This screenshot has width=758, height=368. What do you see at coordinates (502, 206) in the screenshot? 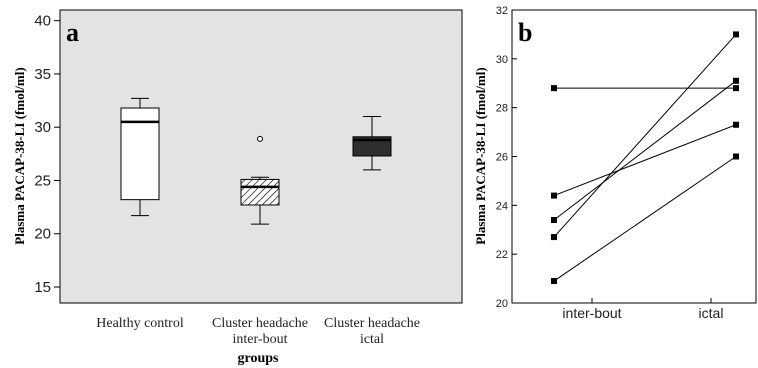
I see `panel-b-y-tick-label: 24` at bounding box center [502, 206].